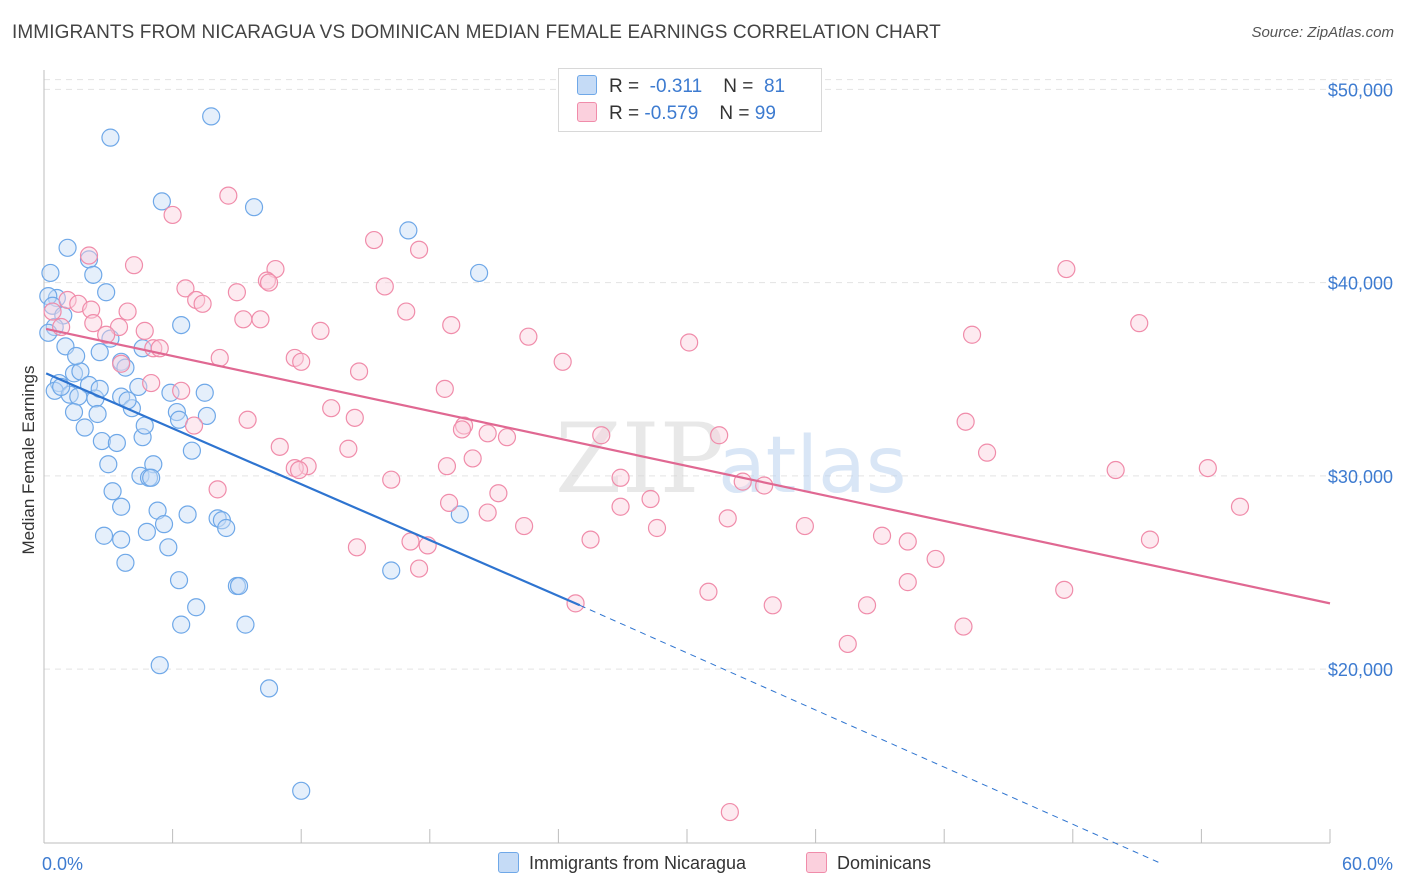 This screenshot has width=1406, height=892. What do you see at coordinates (587, 112) in the screenshot?
I see `legend-swatch-dominicans` at bounding box center [587, 112].